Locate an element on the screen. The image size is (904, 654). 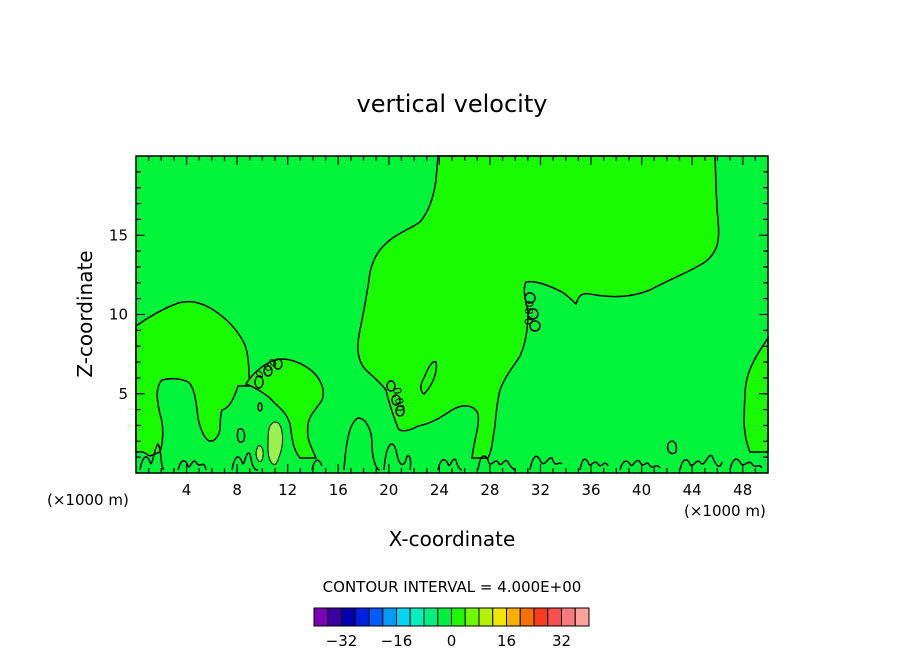
contour-region-light-small is located at coordinates (259, 454).